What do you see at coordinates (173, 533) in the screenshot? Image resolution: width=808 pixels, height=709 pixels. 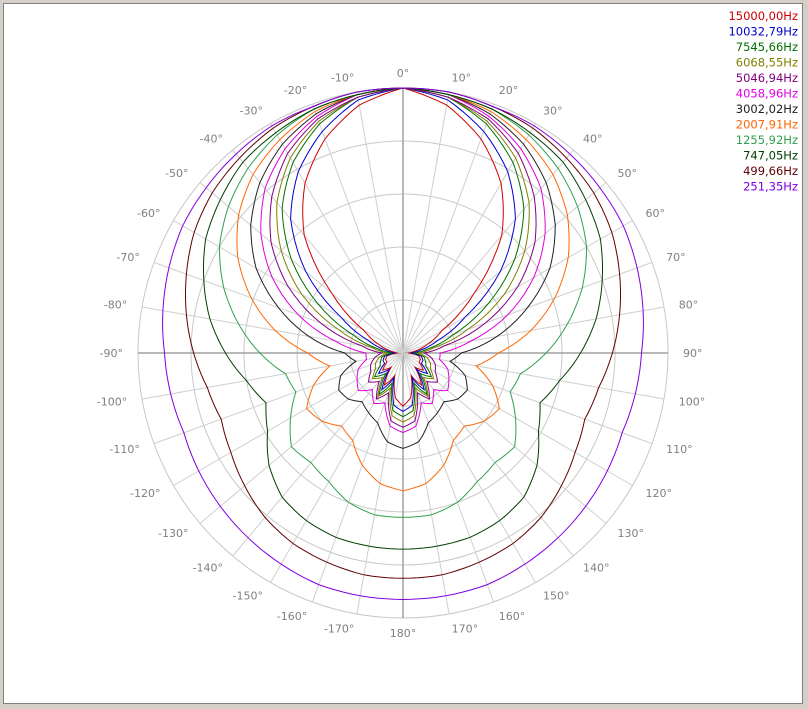 I see `angle-tick-label: -130°` at bounding box center [173, 533].